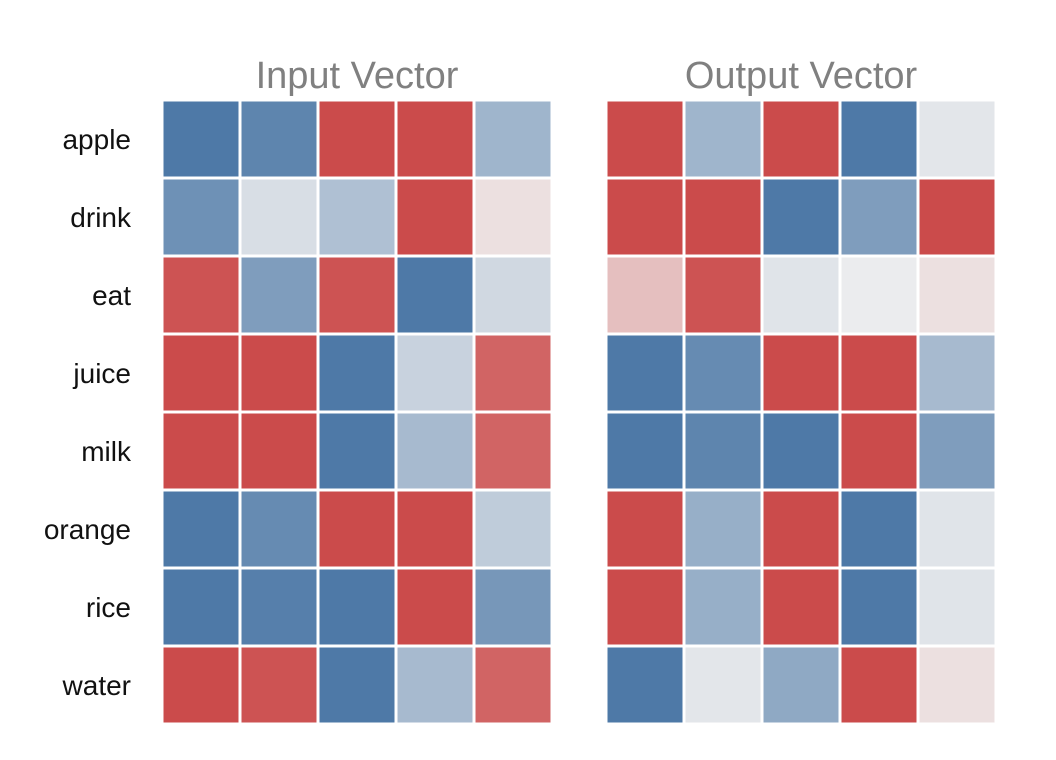 This screenshot has height=760, width=1056. Describe the element at coordinates (96, 139) in the screenshot. I see `row-label-apple: apple` at that location.